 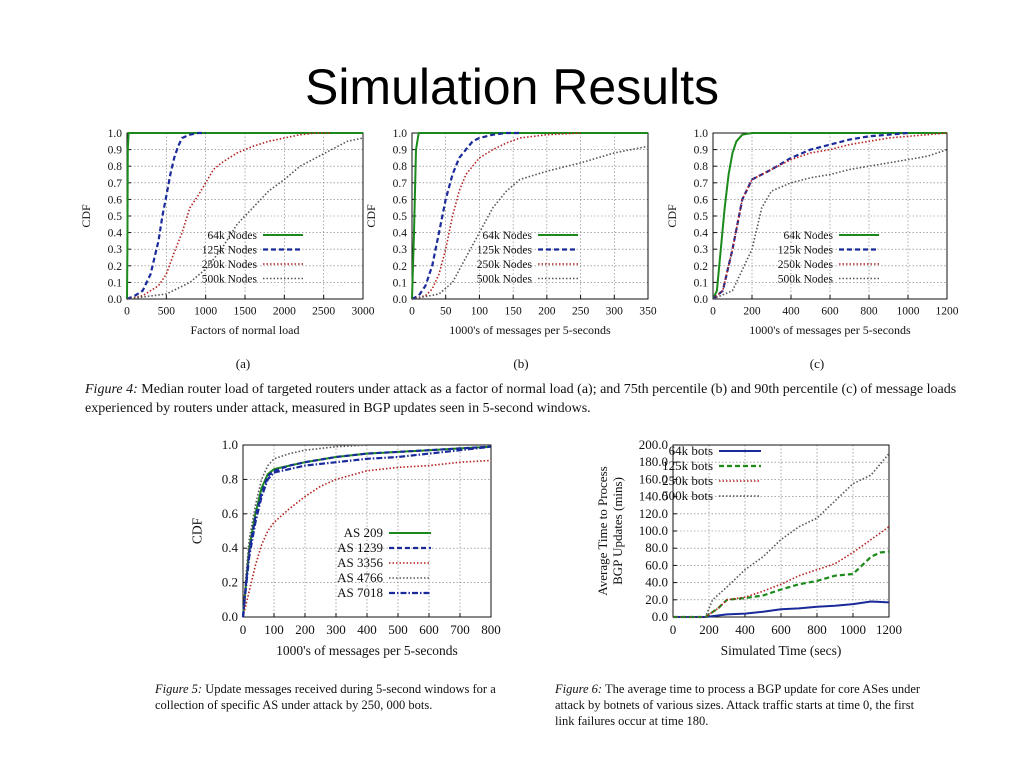 What do you see at coordinates (363, 312) in the screenshot?
I see `x-tick-label: 3000` at bounding box center [363, 312].